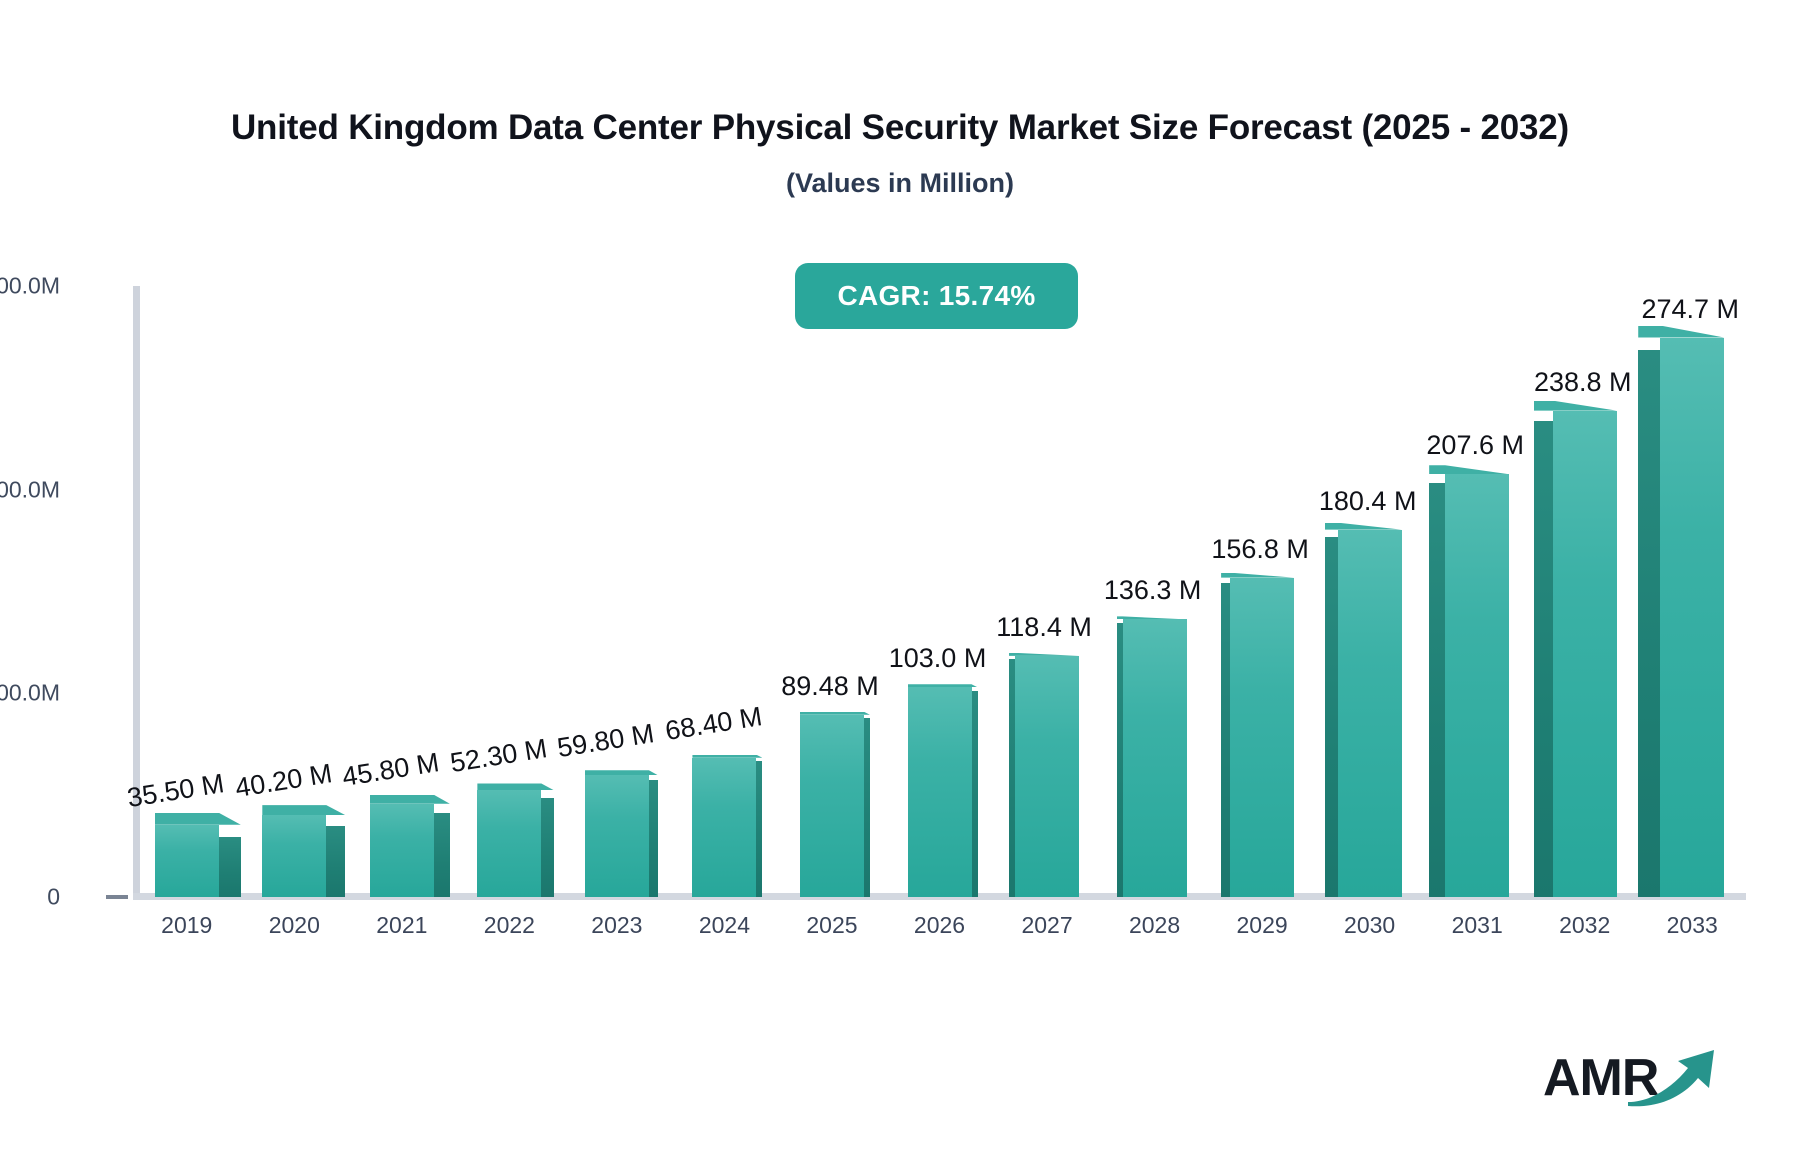 Image resolution: width=1800 pixels, height=1156 pixels. I want to click on y-axis-tick-label: 100.0M, so click(30, 692).